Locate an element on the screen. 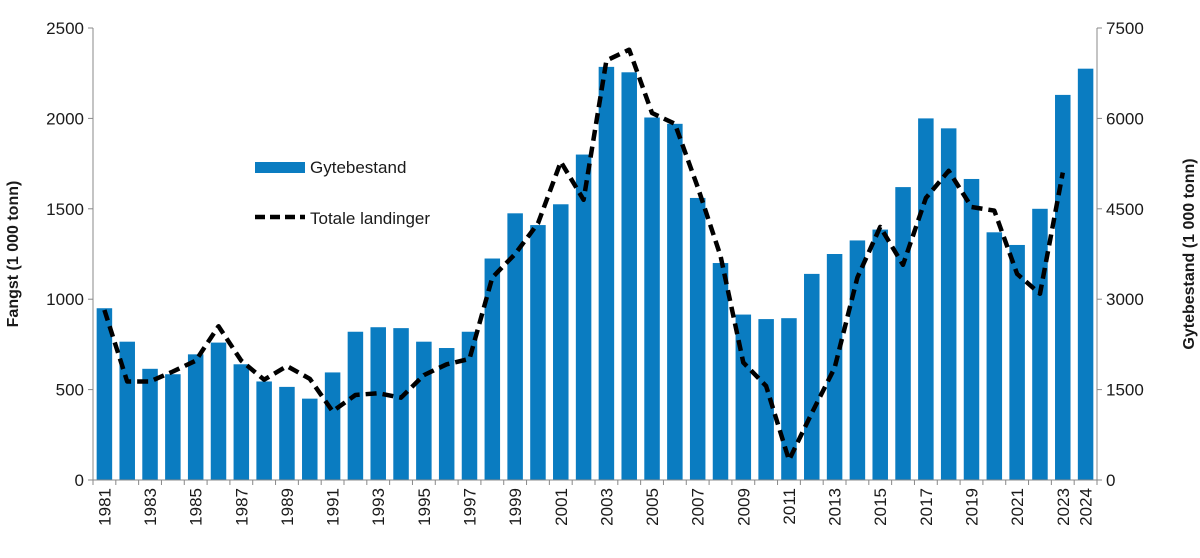 This screenshot has width=1200, height=558. x-tick-label-2023: 2023 is located at coordinates (1063, 507).